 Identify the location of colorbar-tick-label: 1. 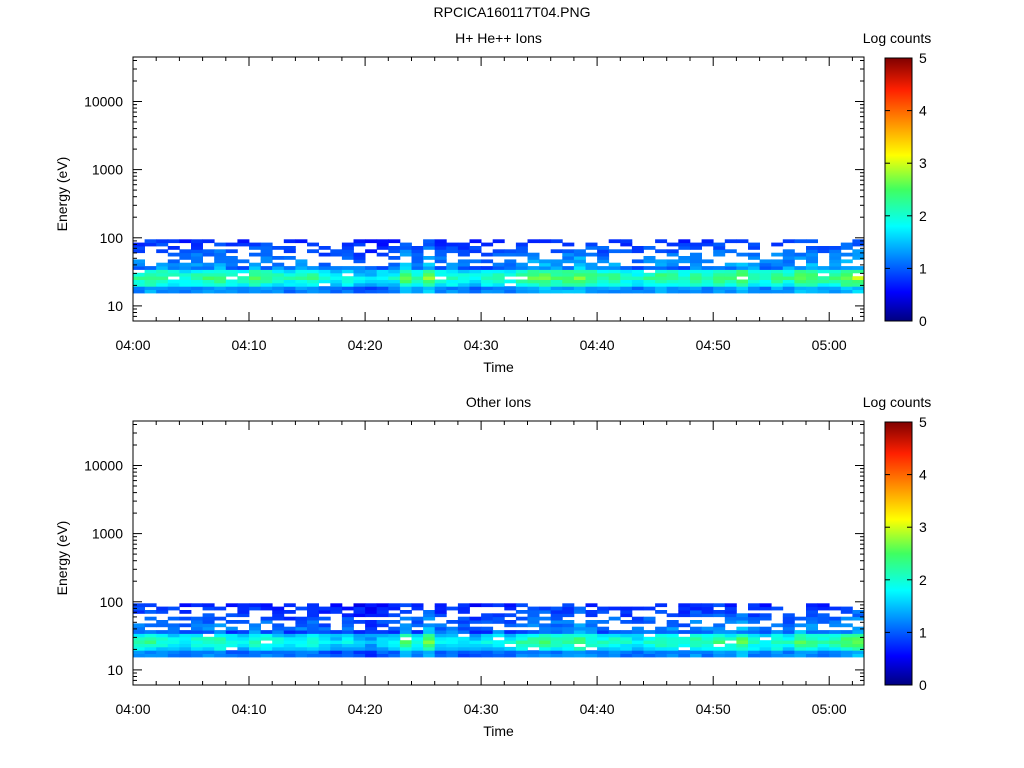
(923, 632).